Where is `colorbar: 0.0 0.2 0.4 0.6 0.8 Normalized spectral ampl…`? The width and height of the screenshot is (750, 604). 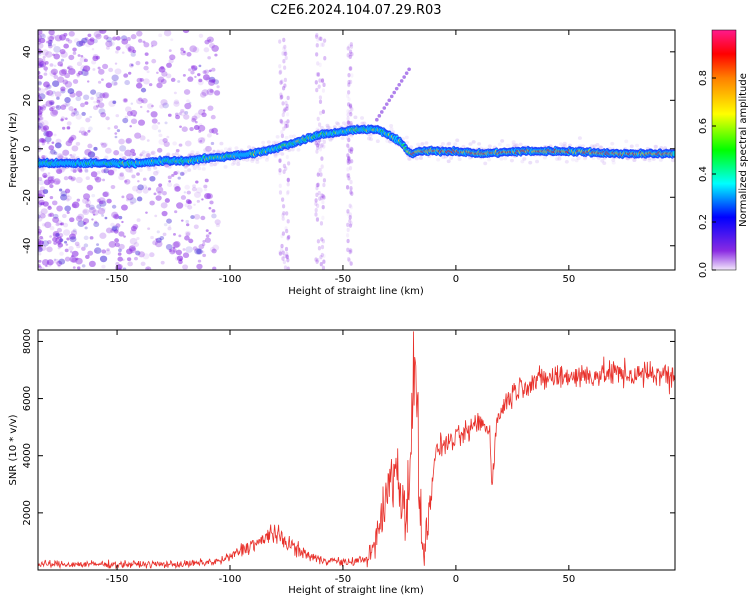 colorbar: 0.0 0.2 0.4 0.6 0.8 Normalized spectral ampl… is located at coordinates (723, 153).